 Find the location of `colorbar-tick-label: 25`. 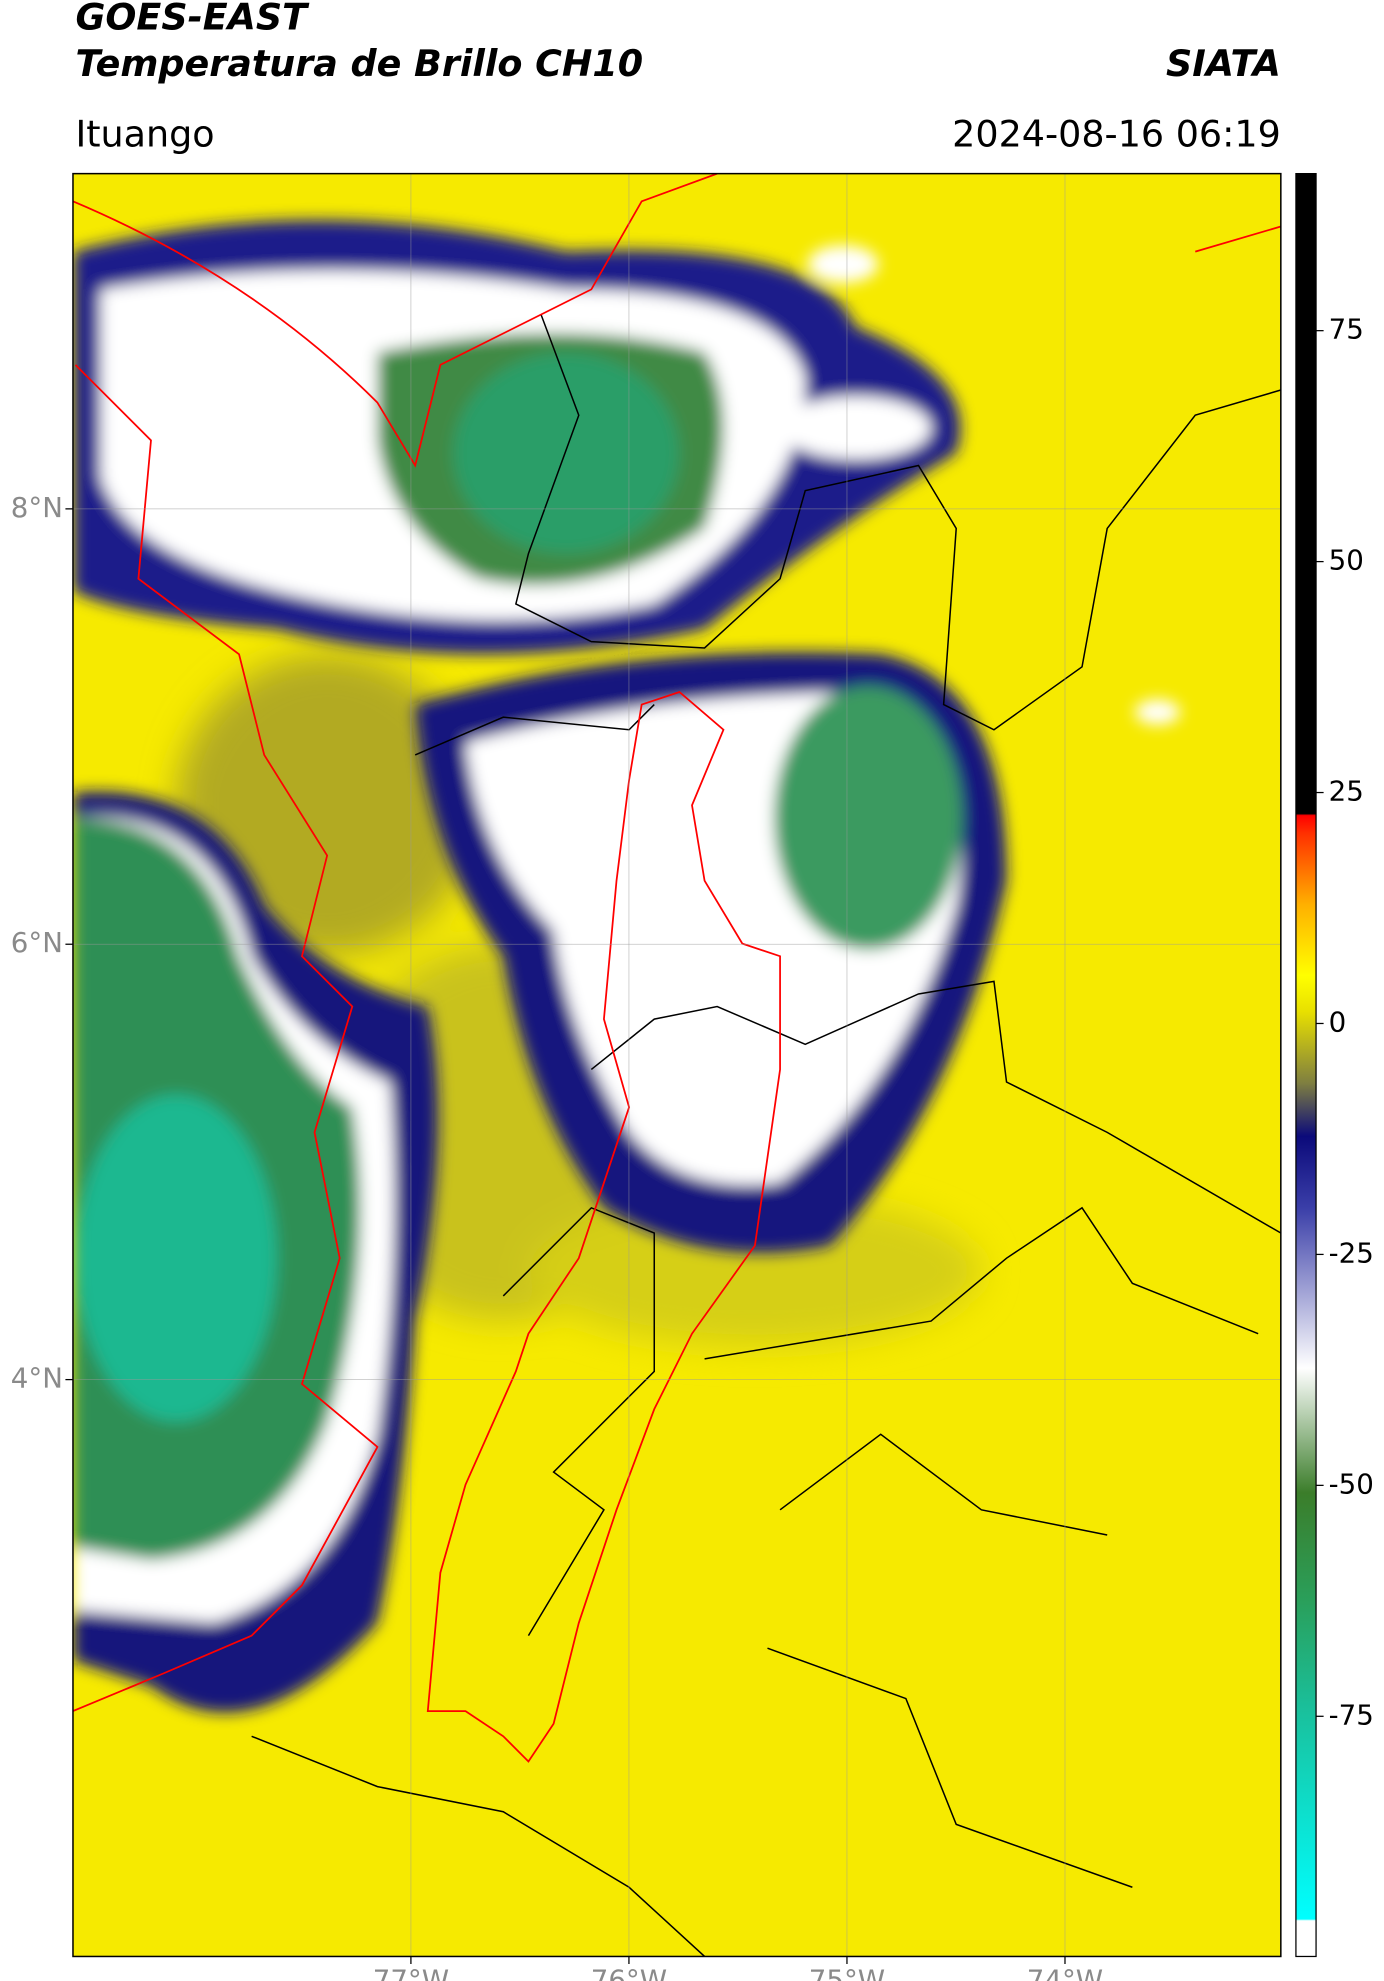

colorbar-tick-label: 25 is located at coordinates (1346, 791).